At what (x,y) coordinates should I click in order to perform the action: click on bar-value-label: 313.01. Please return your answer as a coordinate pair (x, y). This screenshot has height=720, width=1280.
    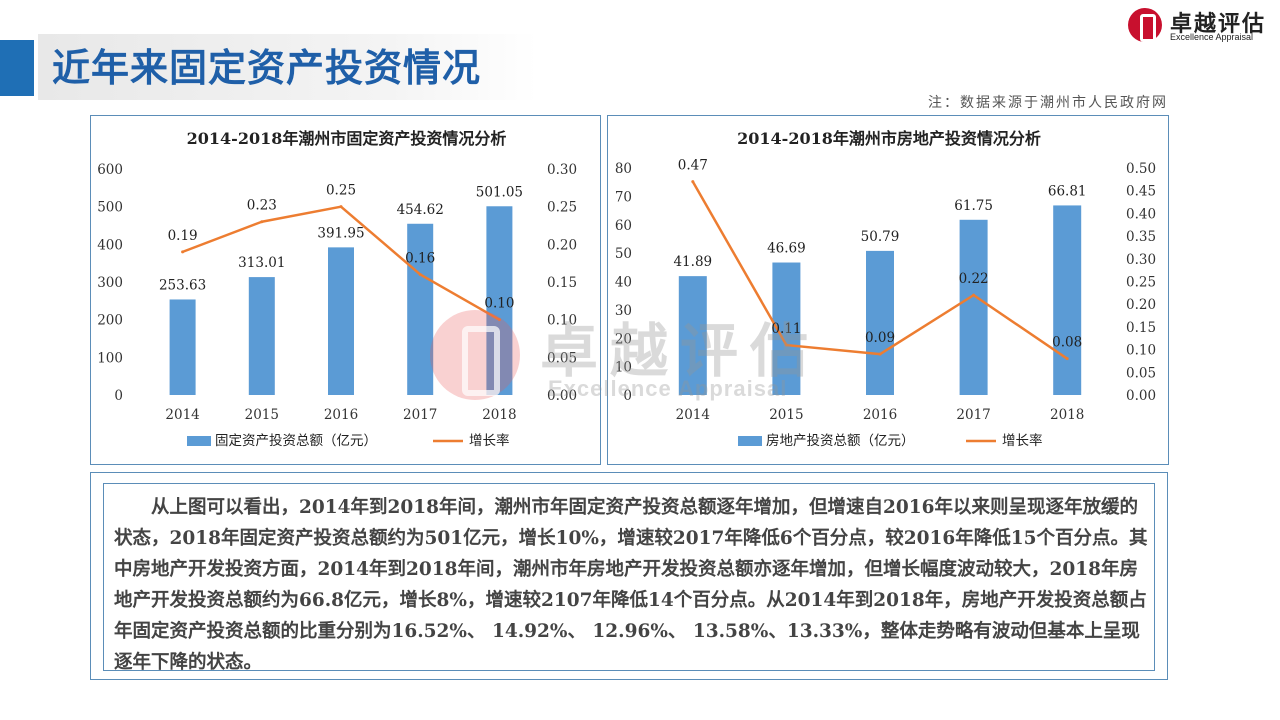
    Looking at the image, I should click on (261, 263).